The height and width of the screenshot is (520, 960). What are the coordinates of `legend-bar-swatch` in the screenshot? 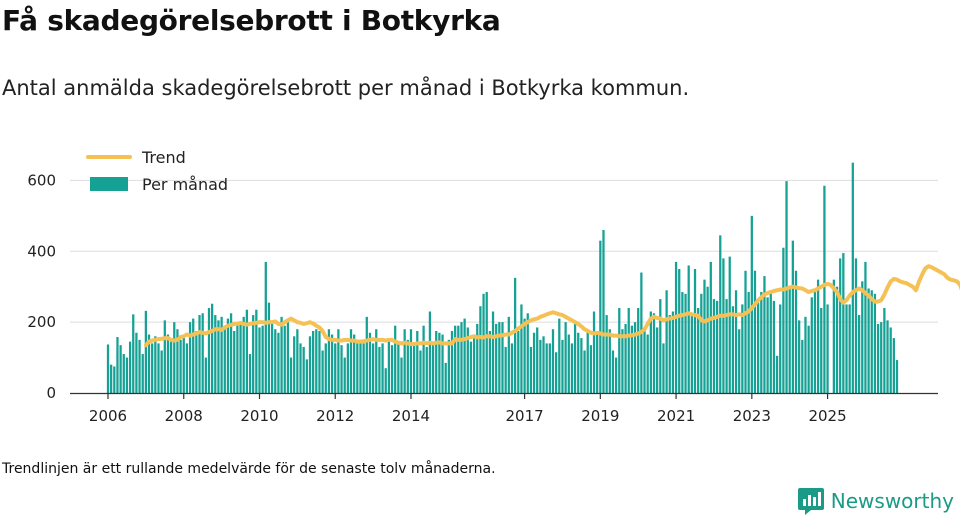 It's located at (109, 184).